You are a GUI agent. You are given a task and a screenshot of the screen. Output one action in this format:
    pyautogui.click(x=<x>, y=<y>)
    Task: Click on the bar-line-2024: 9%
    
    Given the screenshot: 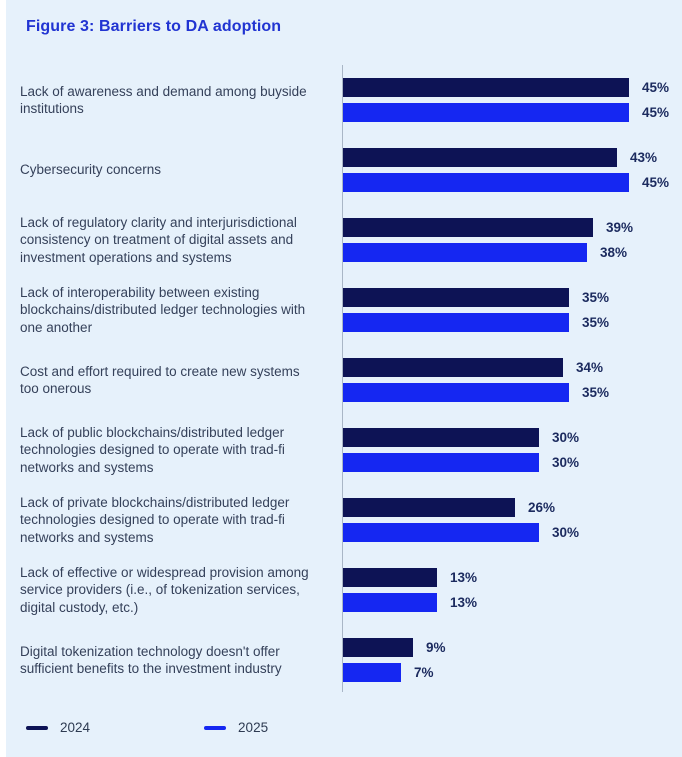 What is the action you would take?
    pyautogui.click(x=394, y=647)
    